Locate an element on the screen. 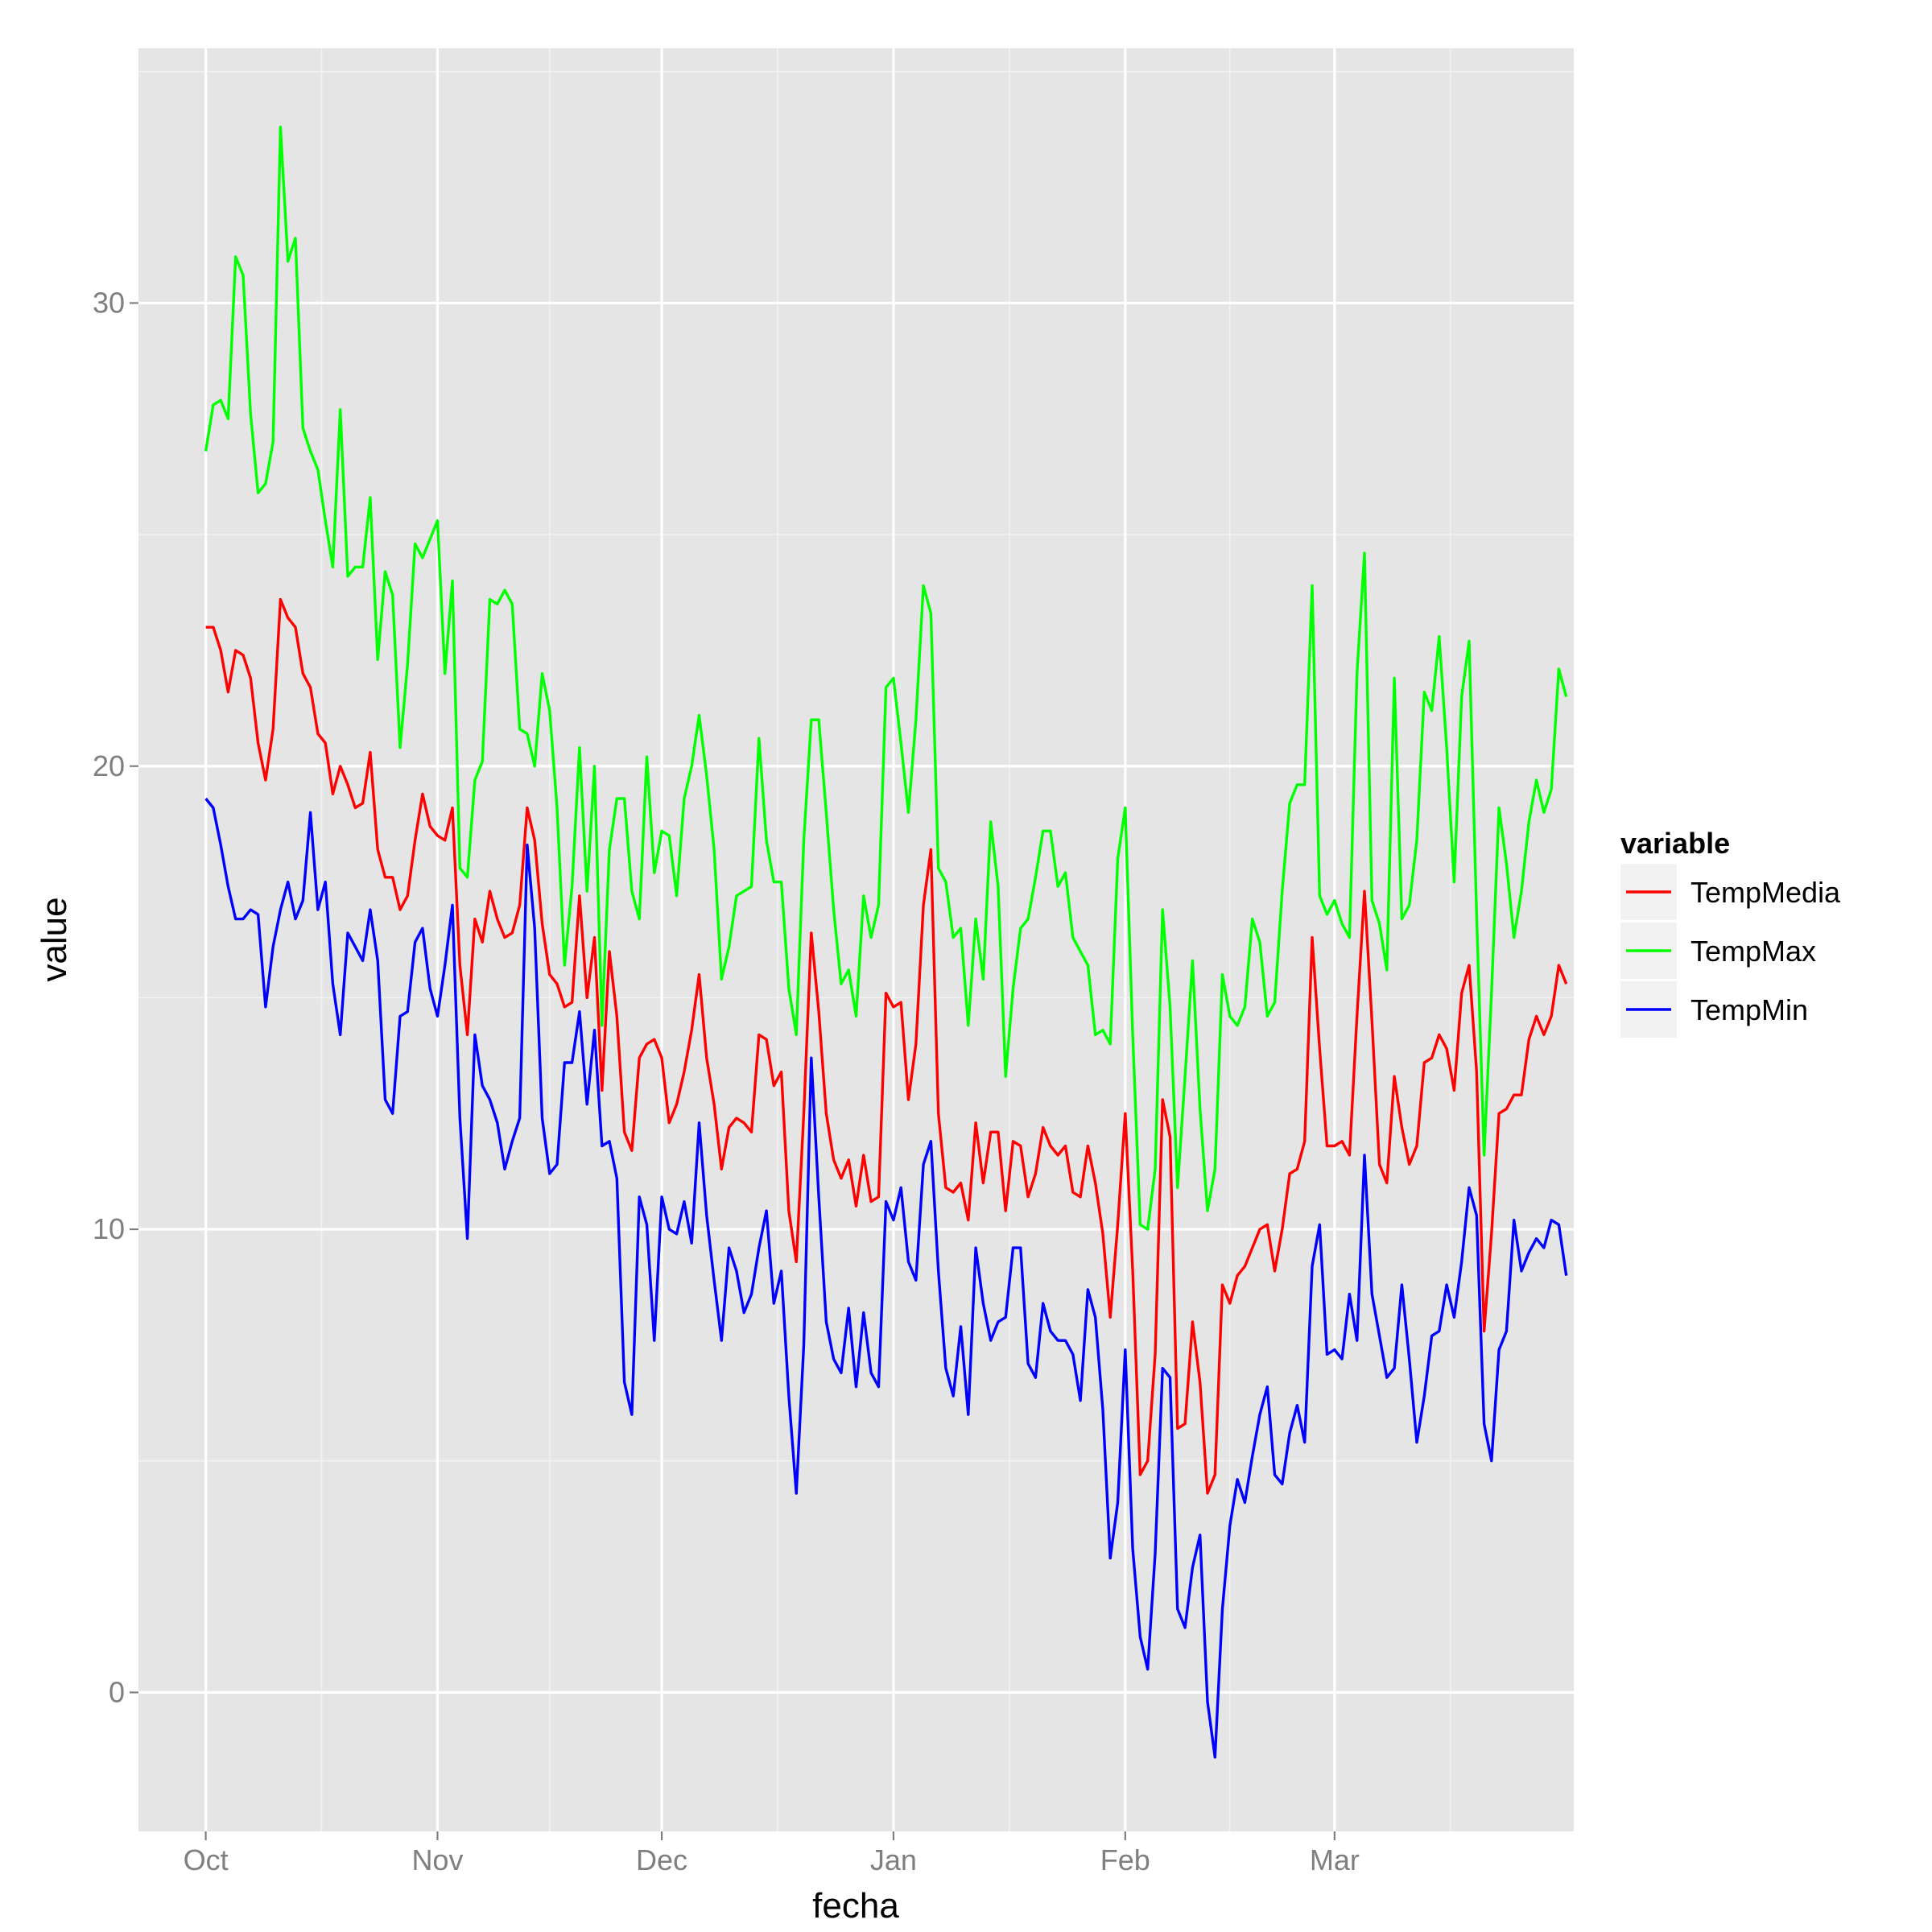 The width and height of the screenshot is (1932, 1932). x-tick-label: Dec is located at coordinates (661, 1859).